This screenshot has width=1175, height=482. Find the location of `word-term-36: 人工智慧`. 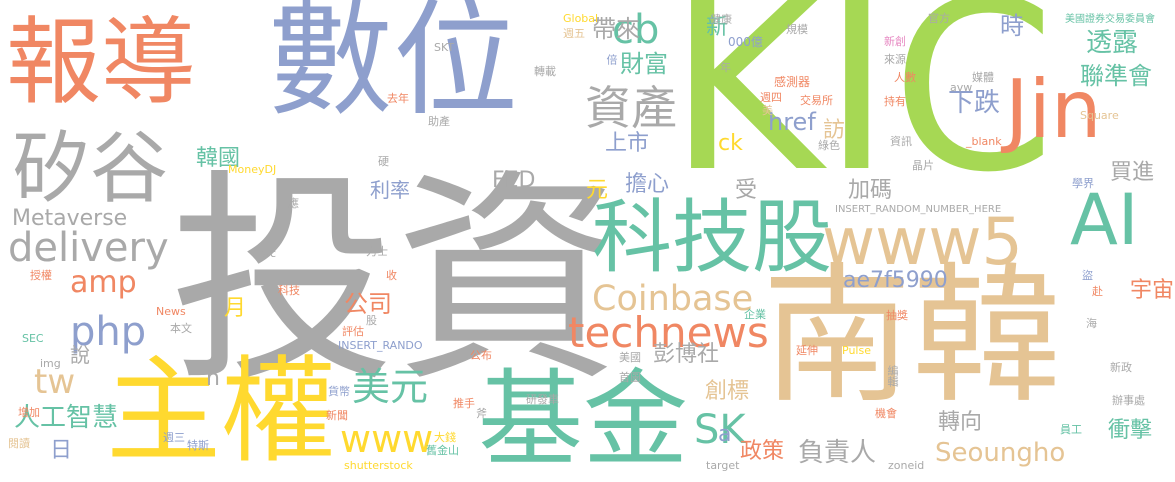

word-term-36: 人工智慧 is located at coordinates (66, 418).